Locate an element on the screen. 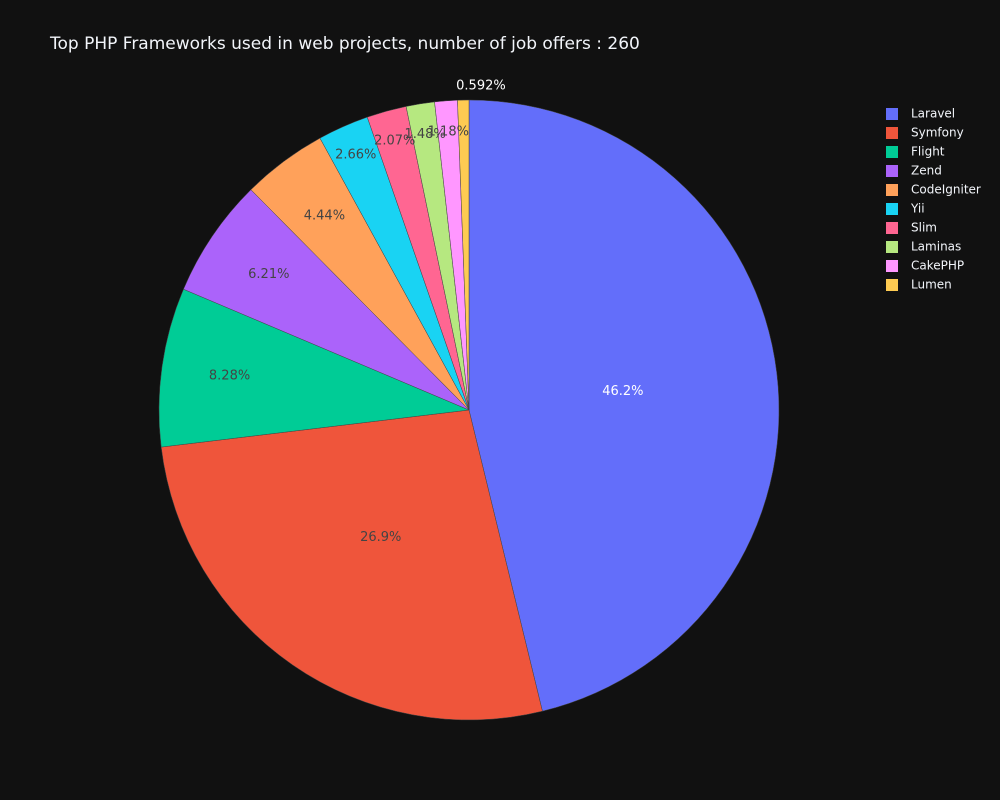 Image resolution: width=1000 pixels, height=800 pixels. legend-item-laravel: Laravel is located at coordinates (920, 114).